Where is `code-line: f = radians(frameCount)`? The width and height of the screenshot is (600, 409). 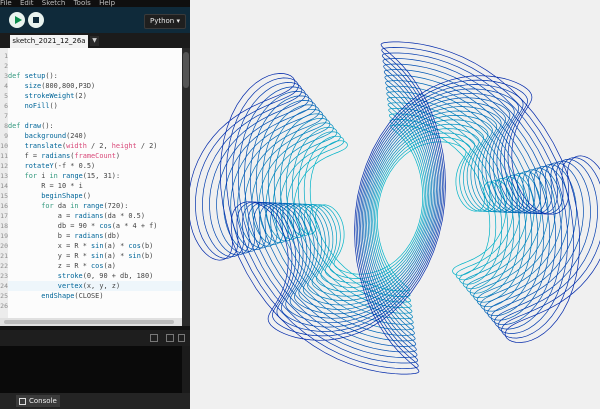 code-line: f = radians(frameCount) is located at coordinates (72, 156).